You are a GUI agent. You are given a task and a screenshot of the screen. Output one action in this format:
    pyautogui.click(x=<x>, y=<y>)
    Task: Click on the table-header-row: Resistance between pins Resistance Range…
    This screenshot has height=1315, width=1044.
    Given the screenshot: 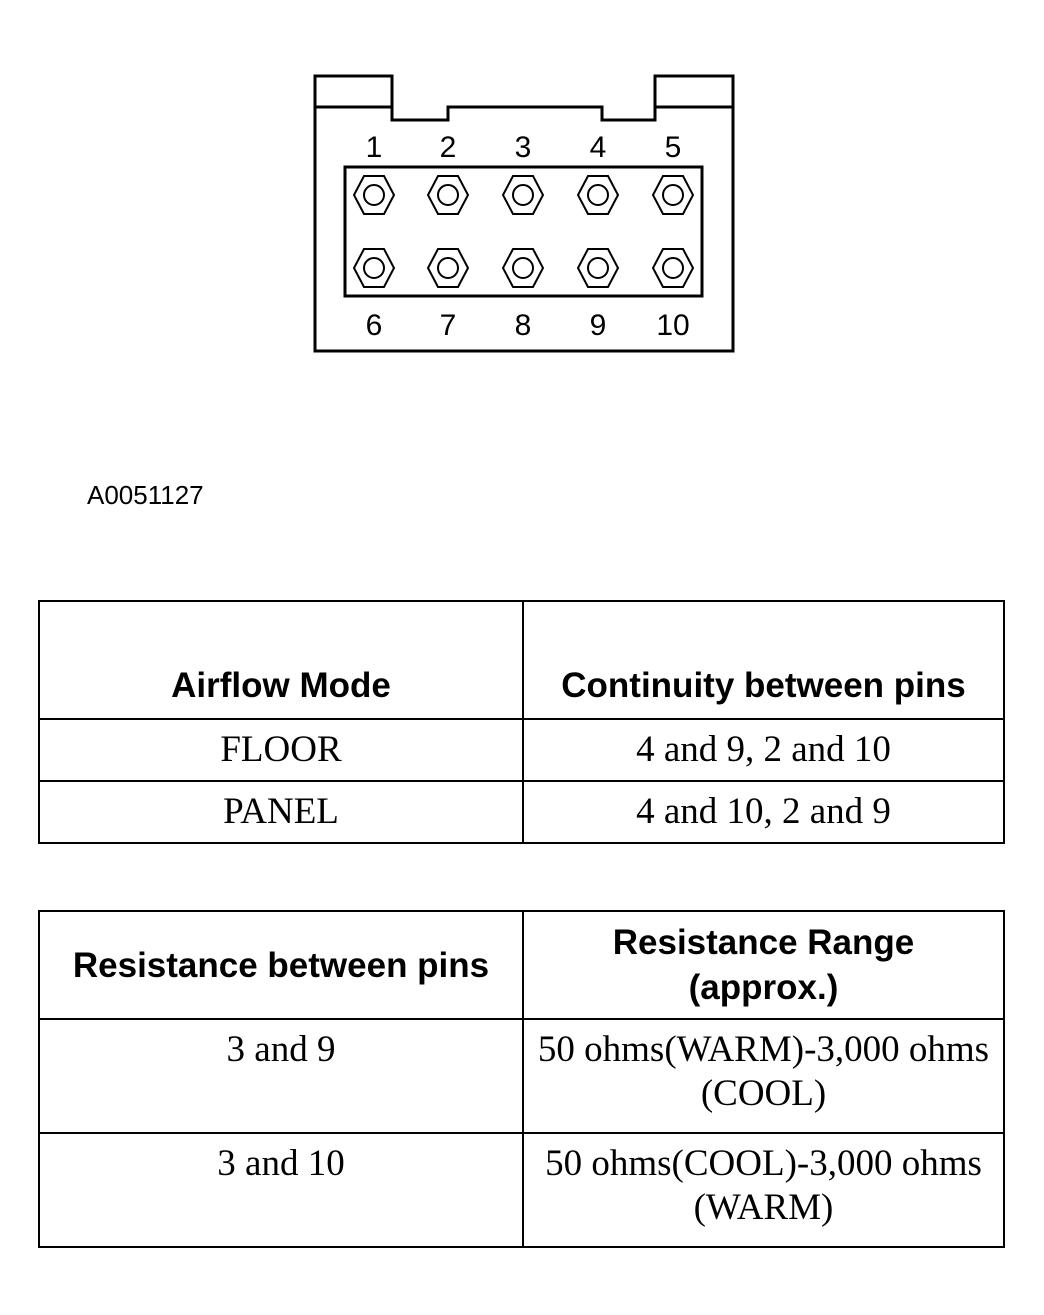 What is the action you would take?
    pyautogui.click(x=521, y=965)
    